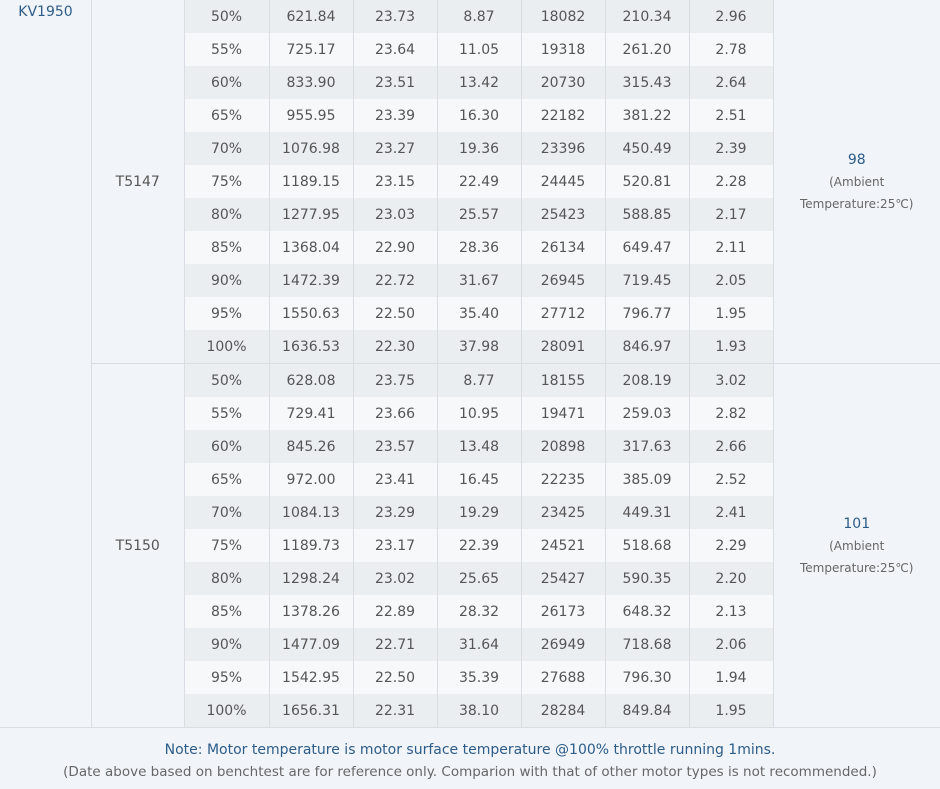  Describe the element at coordinates (227, 181) in the screenshot. I see `throttle-cell: 75%` at that location.